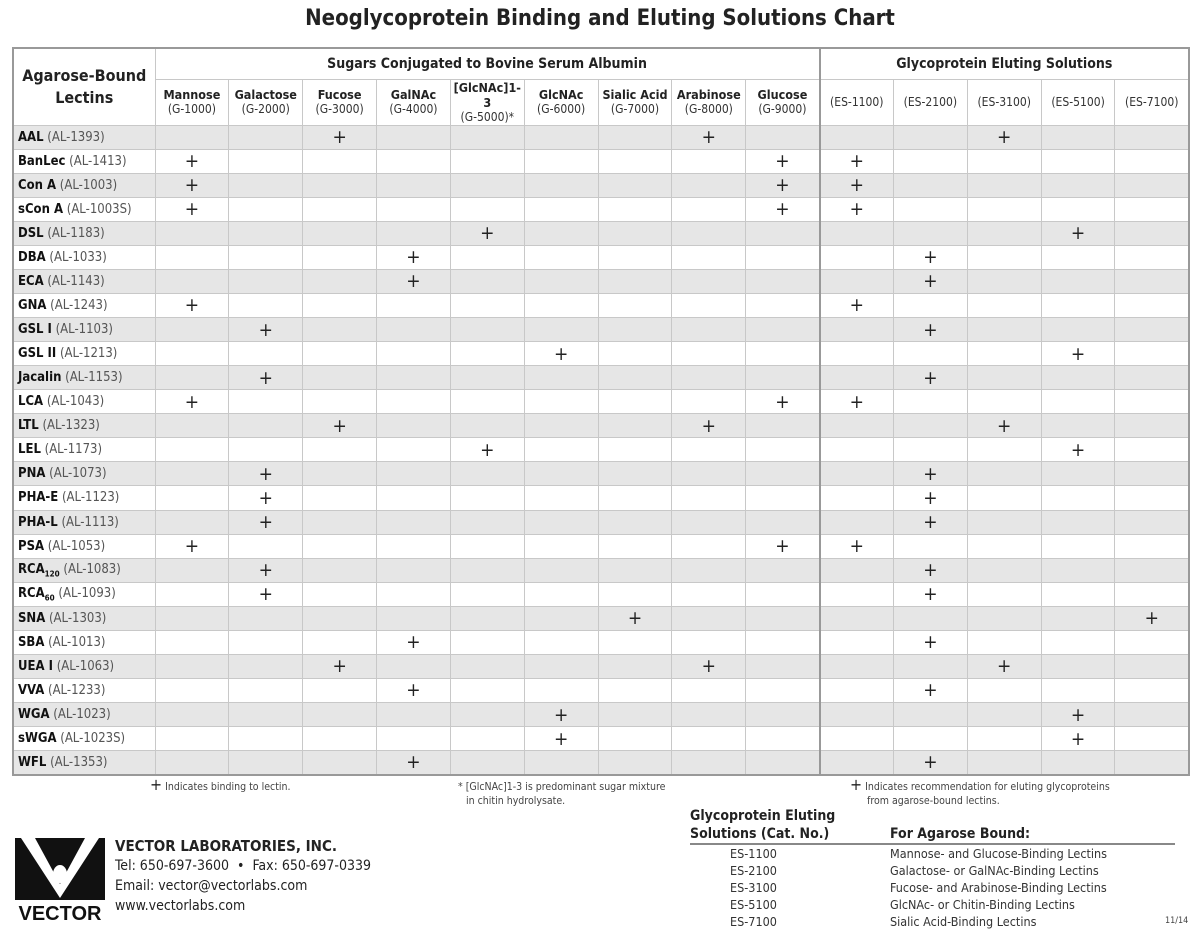 The height and width of the screenshot is (932, 1200). I want to click on eluting-row: ES-7100 Sialic Acid-Binding Lectins, so click(883, 921).